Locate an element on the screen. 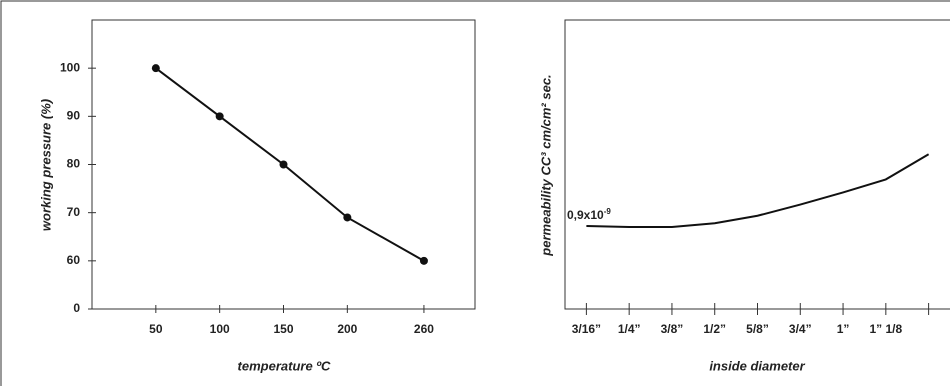 Image resolution: width=950 pixels, height=391 pixels. y-tick-label: 60 is located at coordinates (74, 260).